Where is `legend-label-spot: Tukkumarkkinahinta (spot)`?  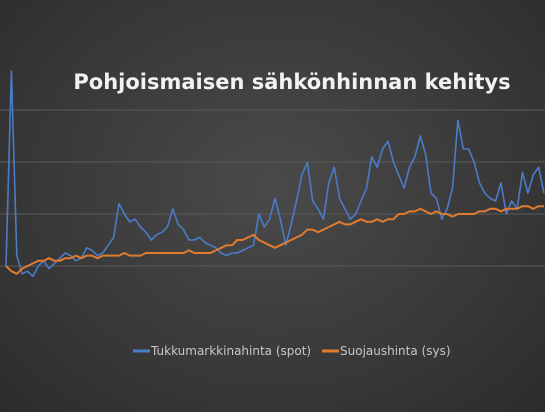 legend-label-spot: Tukkumarkkinahinta (spot) is located at coordinates (230, 351).